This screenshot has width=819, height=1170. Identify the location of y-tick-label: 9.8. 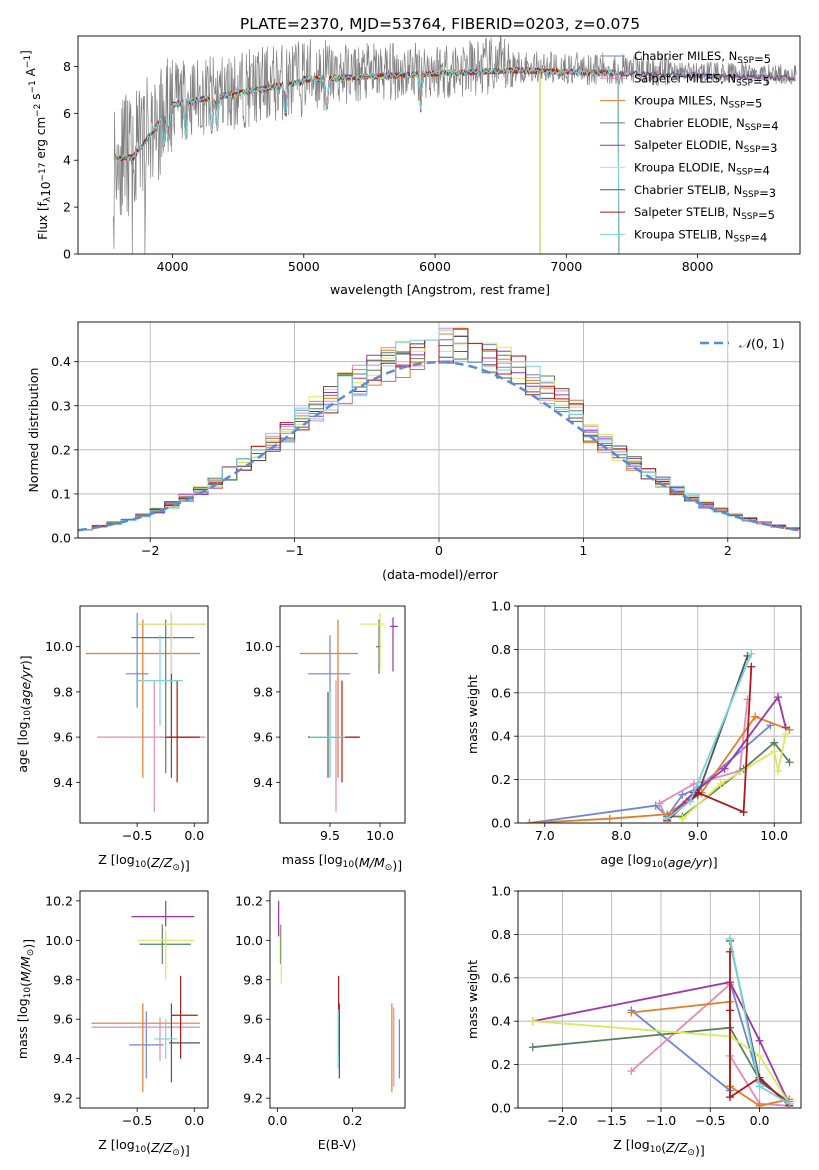
(63, 691).